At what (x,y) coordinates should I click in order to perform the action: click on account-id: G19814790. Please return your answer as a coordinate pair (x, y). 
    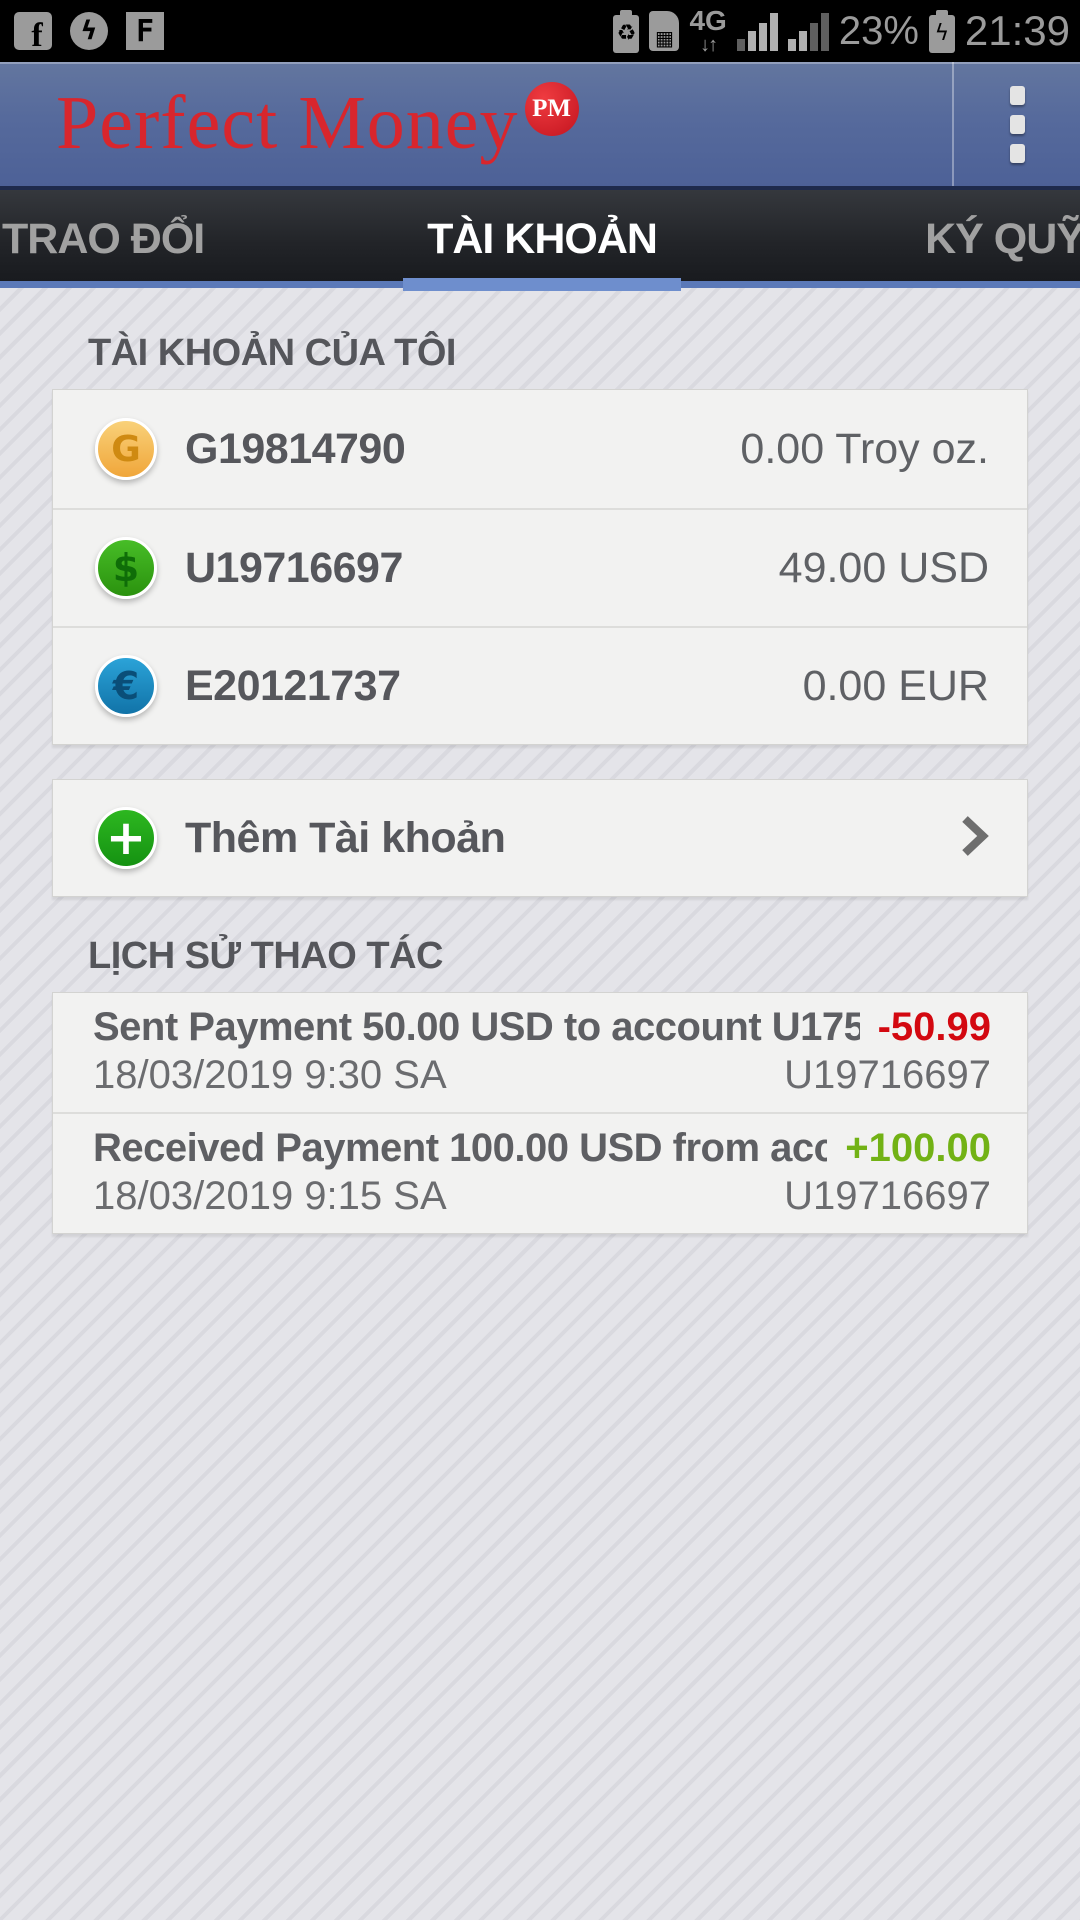
    Looking at the image, I should click on (295, 448).